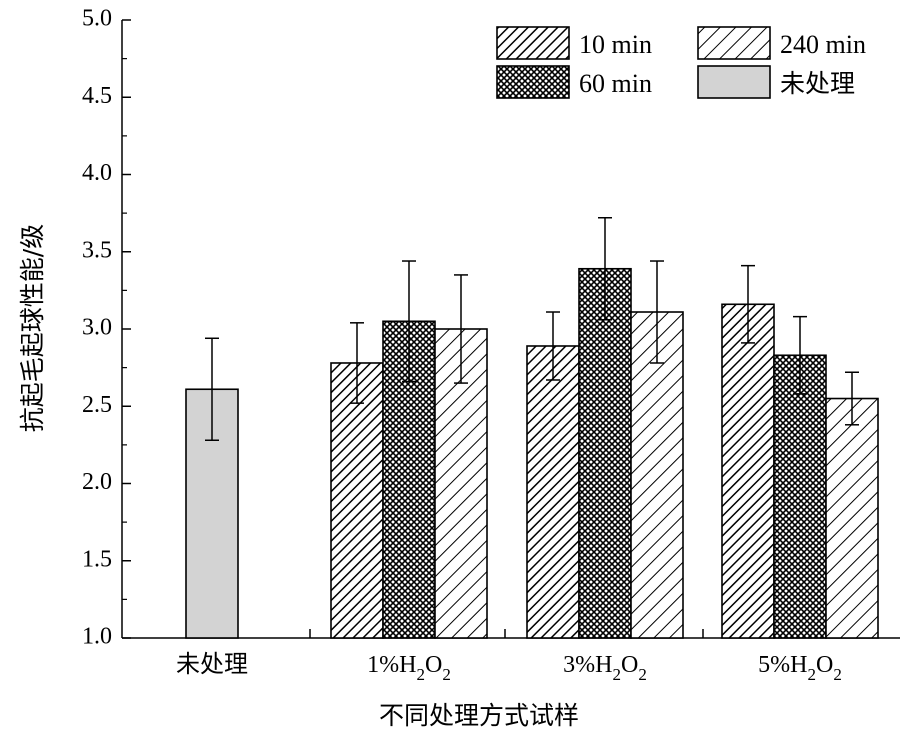  What do you see at coordinates (212, 664) in the screenshot?
I see `x-category-label: 未处理` at bounding box center [212, 664].